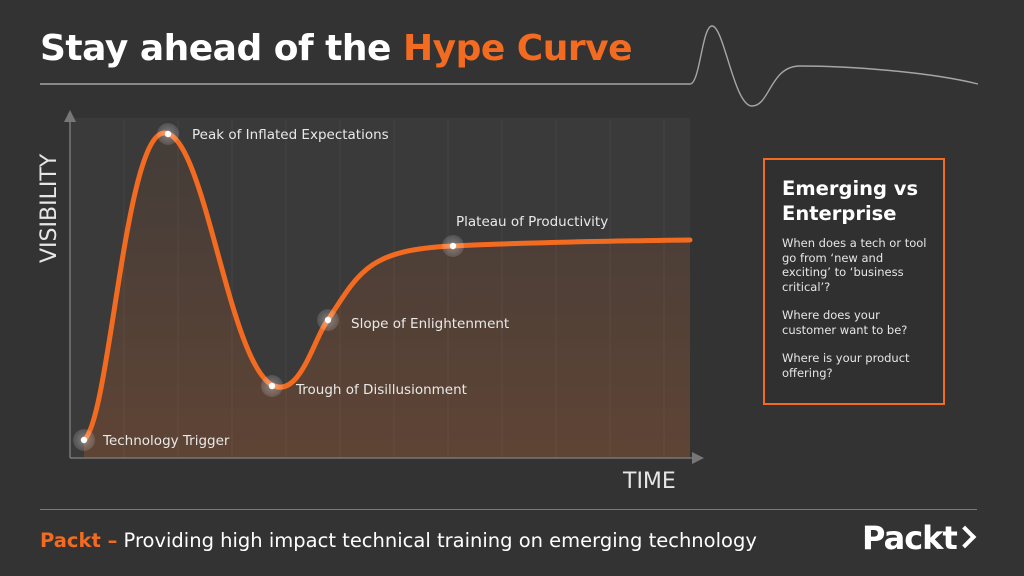 This screenshot has width=1024, height=576. What do you see at coordinates (49, 208) in the screenshot?
I see `y-axis-label: VISIBILITY` at bounding box center [49, 208].